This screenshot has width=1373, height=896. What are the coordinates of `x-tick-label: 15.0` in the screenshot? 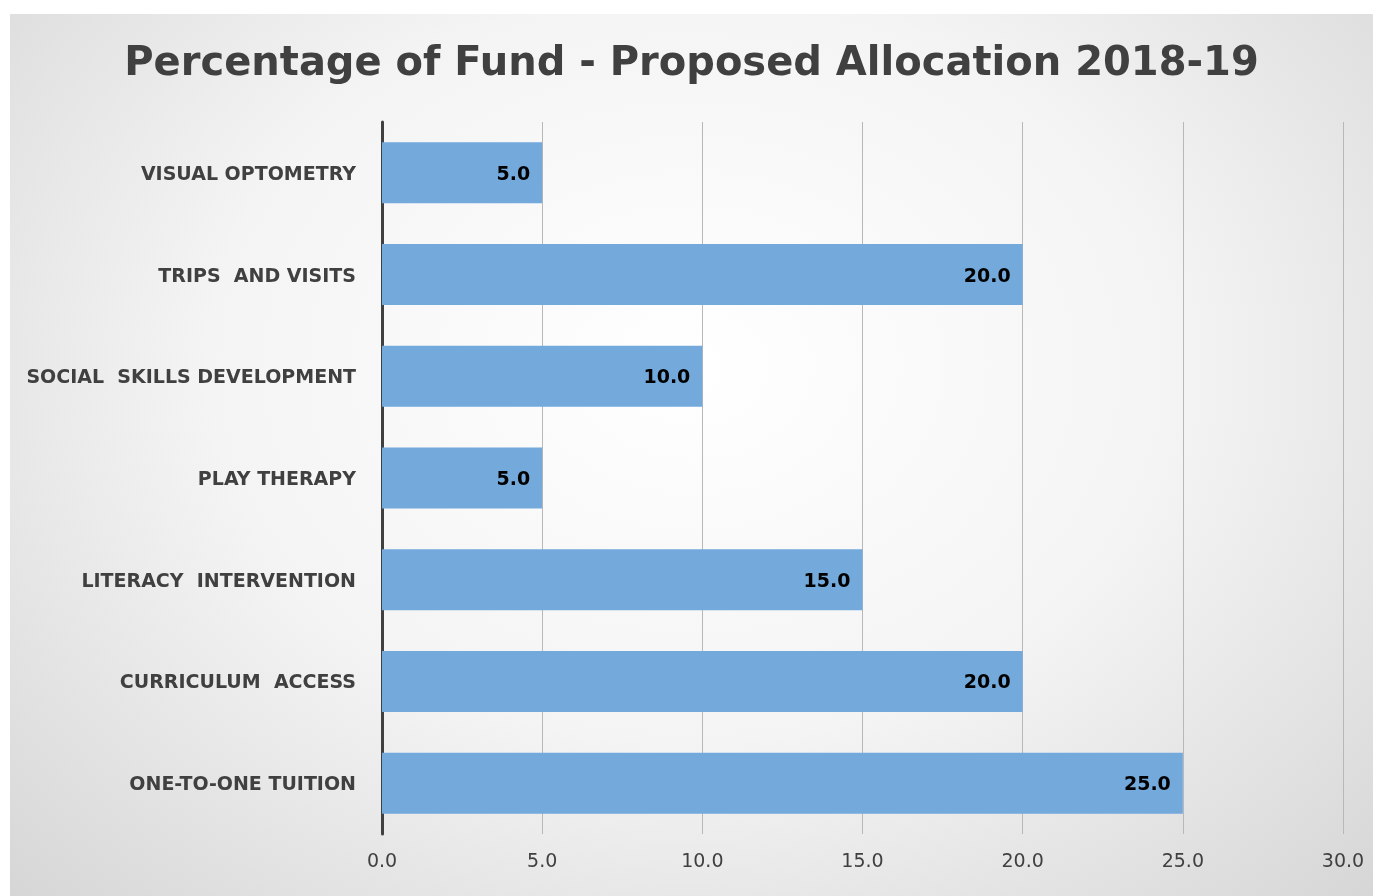 It's located at (862, 859).